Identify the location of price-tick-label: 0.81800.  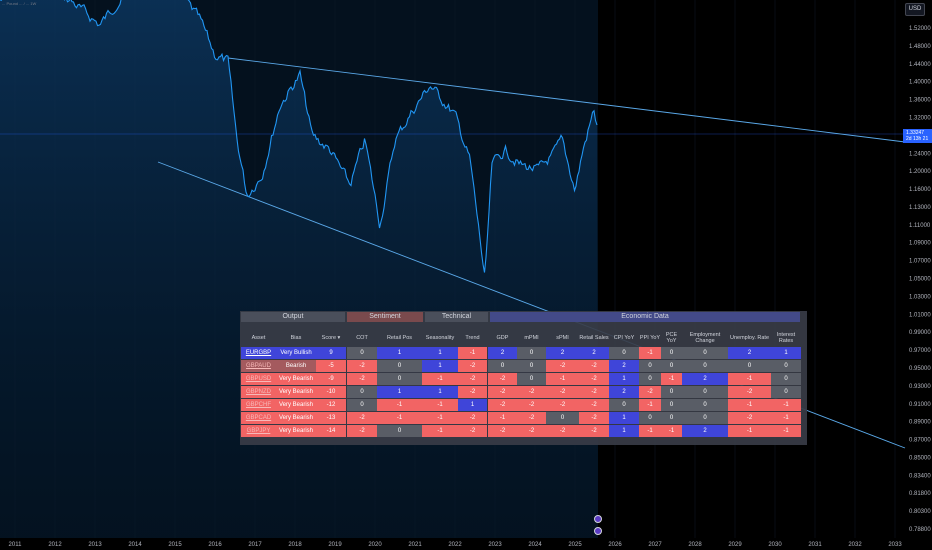
(920, 494).